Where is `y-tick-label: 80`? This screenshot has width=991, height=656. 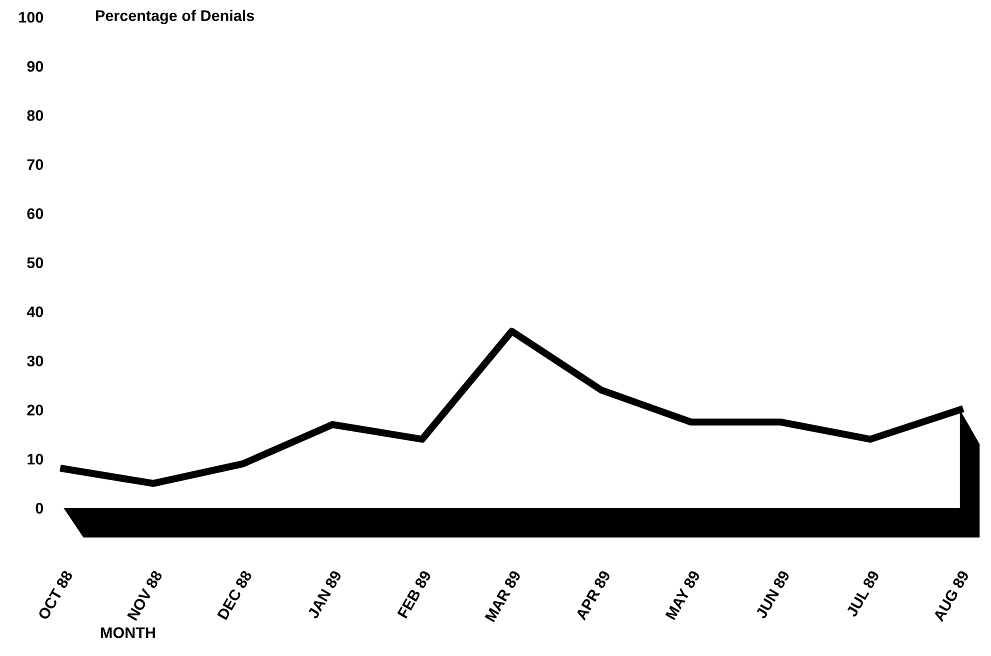 y-tick-label: 80 is located at coordinates (35, 115).